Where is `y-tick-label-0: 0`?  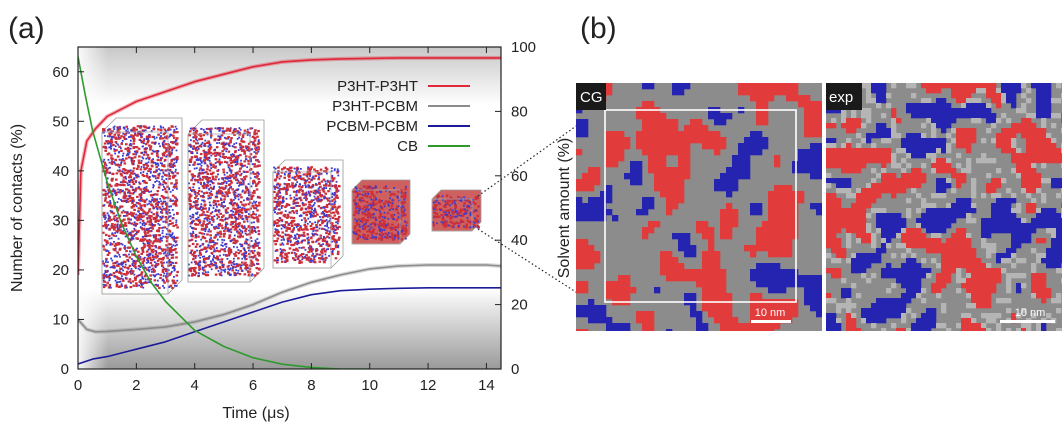 y-tick-label-0: 0 is located at coordinates (65, 369).